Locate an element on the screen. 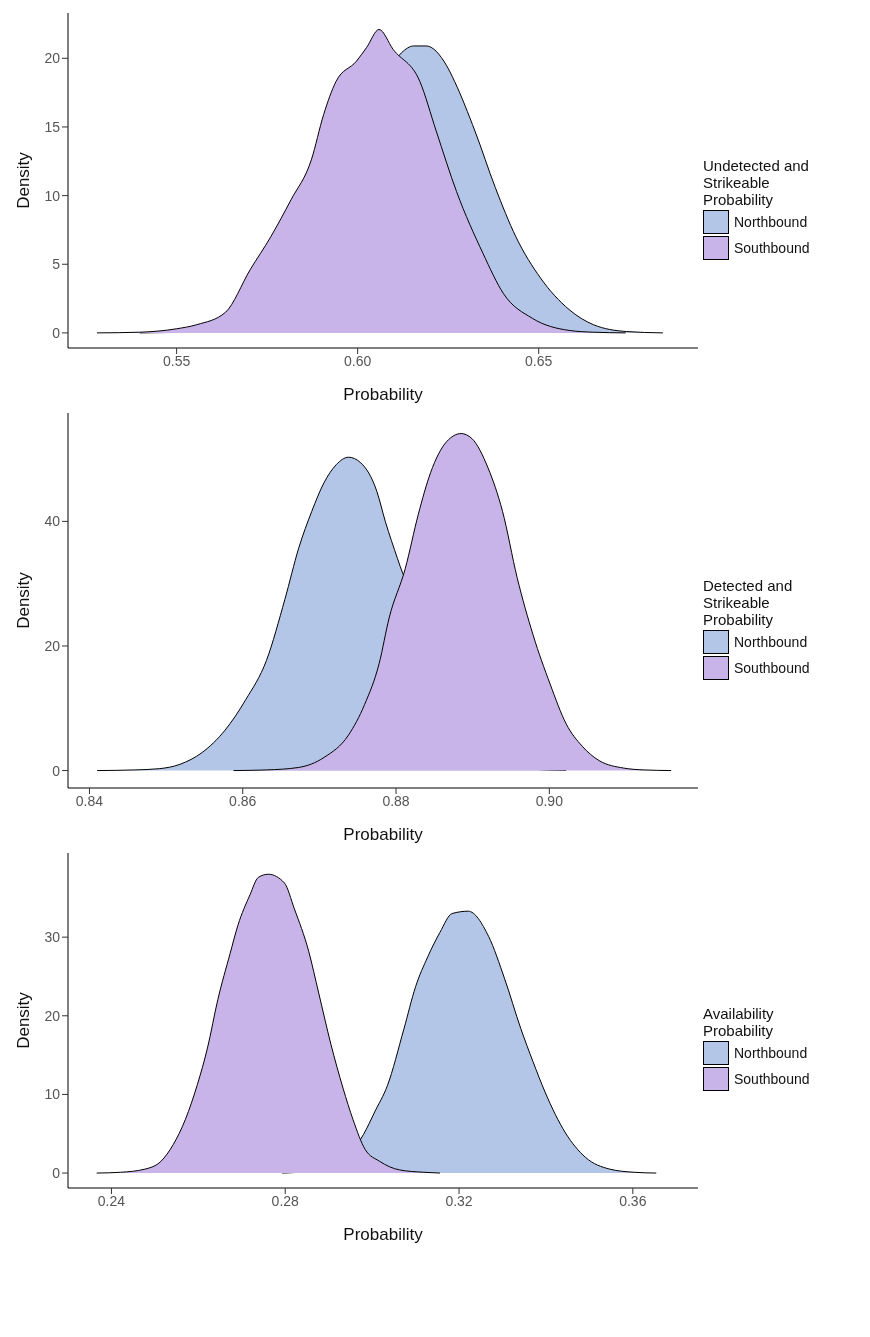  legend-title: Undetected and Strikeable Probability is located at coordinates (756, 182).